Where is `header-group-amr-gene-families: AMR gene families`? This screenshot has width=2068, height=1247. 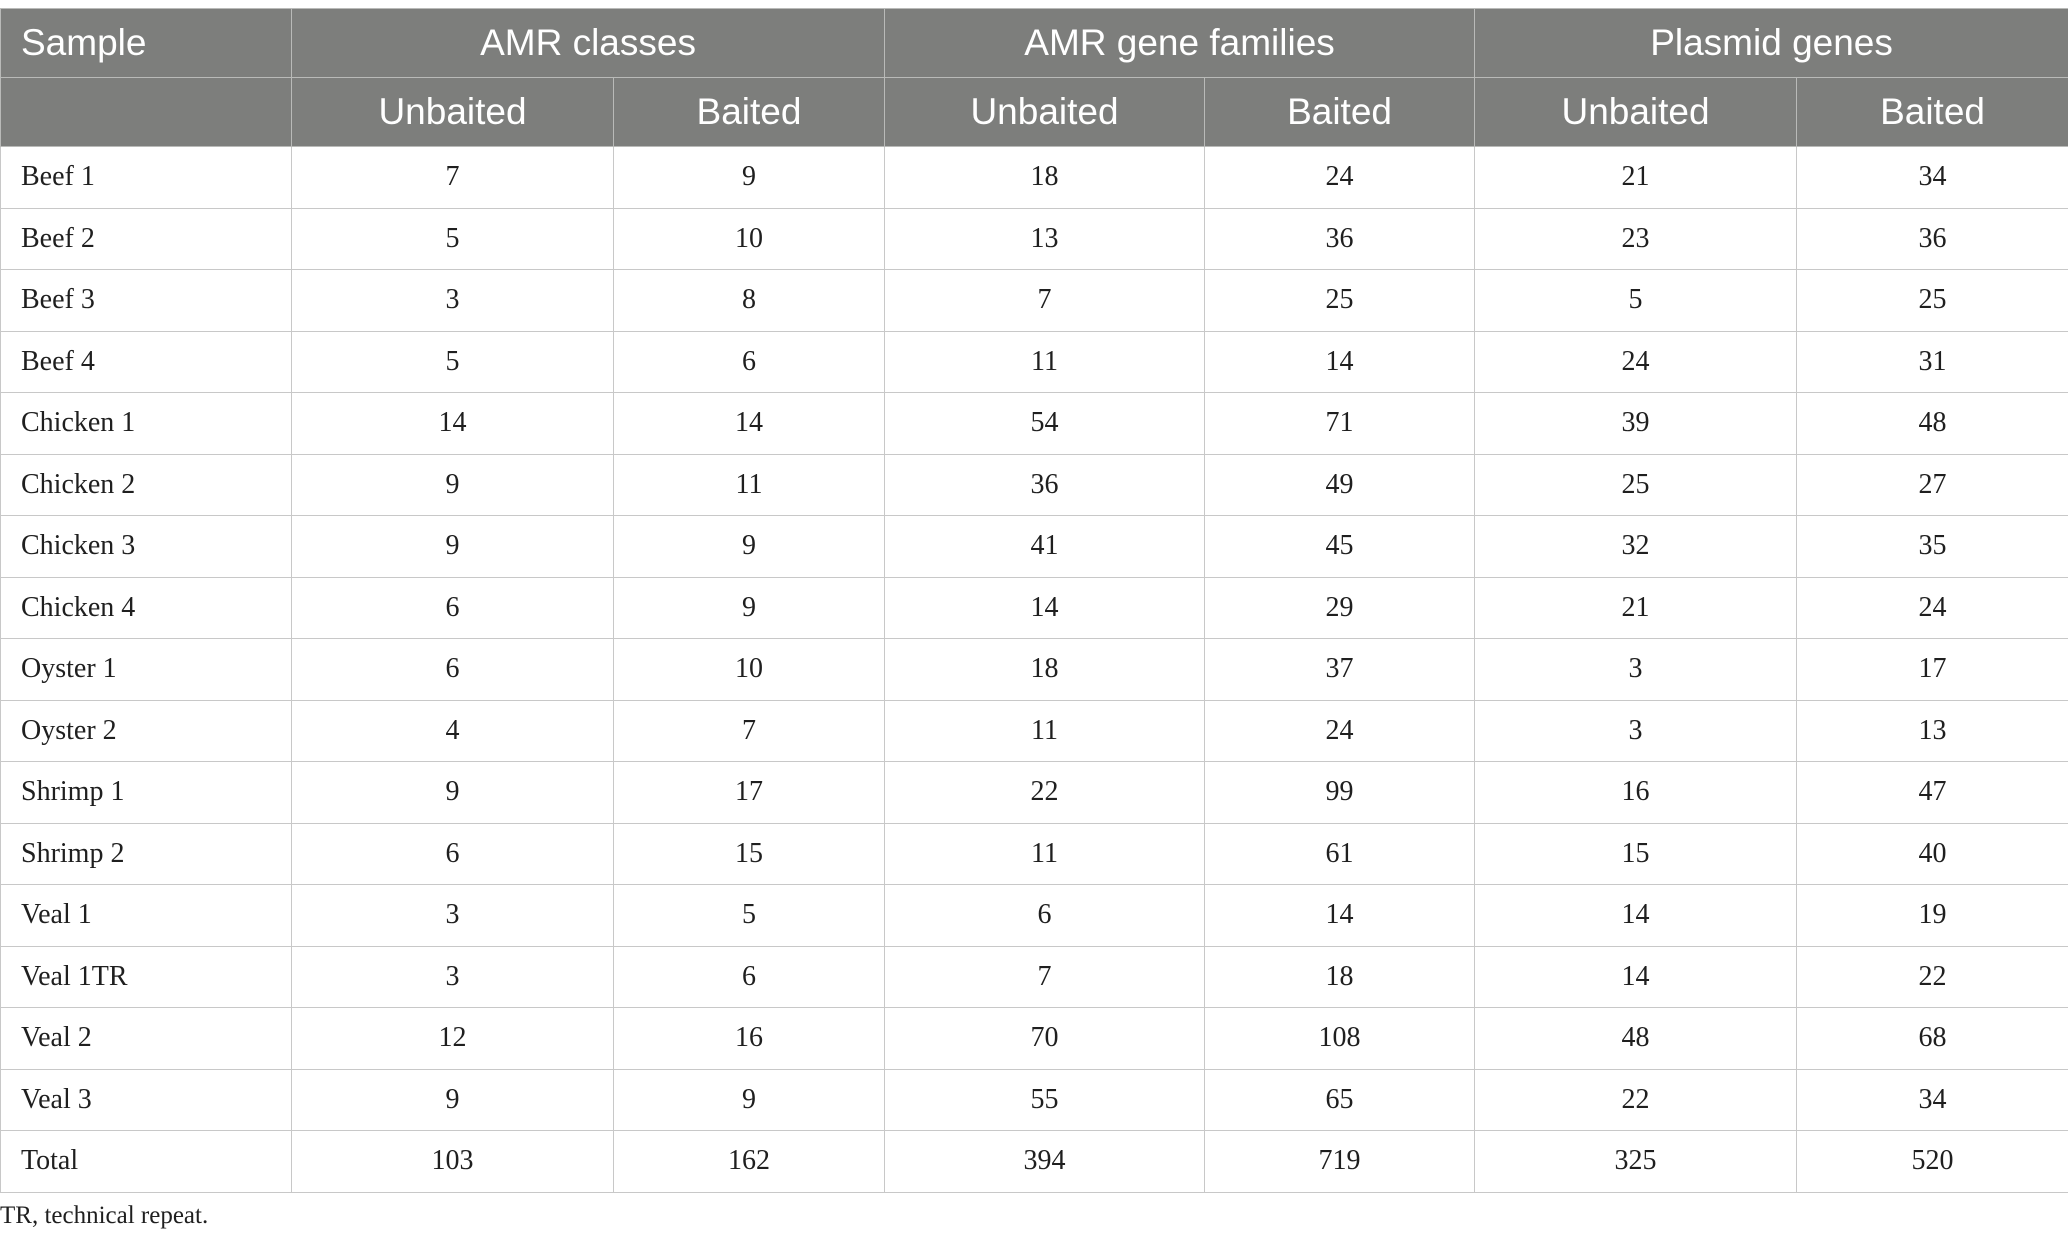 header-group-amr-gene-families: AMR gene families is located at coordinates (1180, 43).